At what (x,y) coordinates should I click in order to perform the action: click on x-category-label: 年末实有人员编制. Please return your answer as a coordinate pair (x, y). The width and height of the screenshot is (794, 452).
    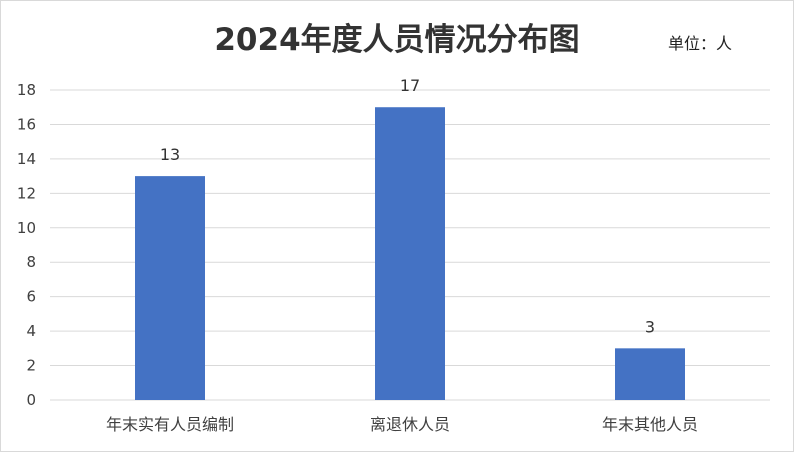
    Looking at the image, I should click on (170, 424).